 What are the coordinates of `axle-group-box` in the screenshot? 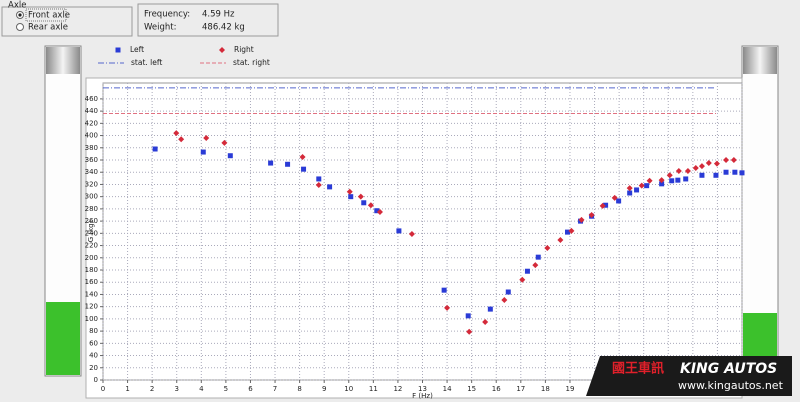 It's located at (67, 21).